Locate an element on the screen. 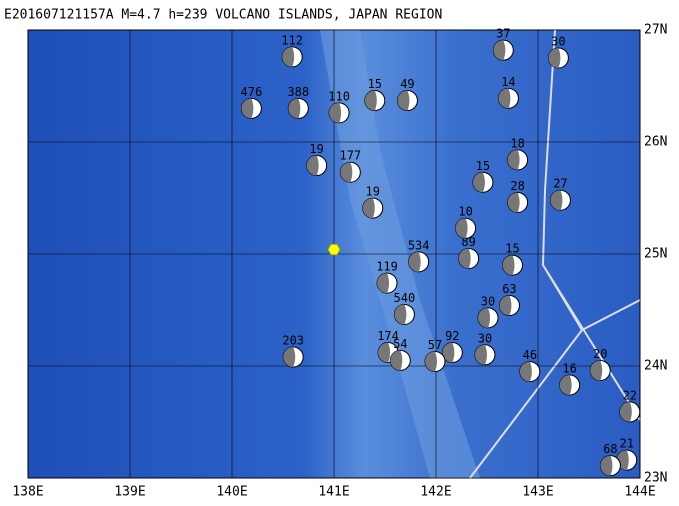 The width and height of the screenshot is (679, 506). x-tick-label: 142E is located at coordinates (435, 492).